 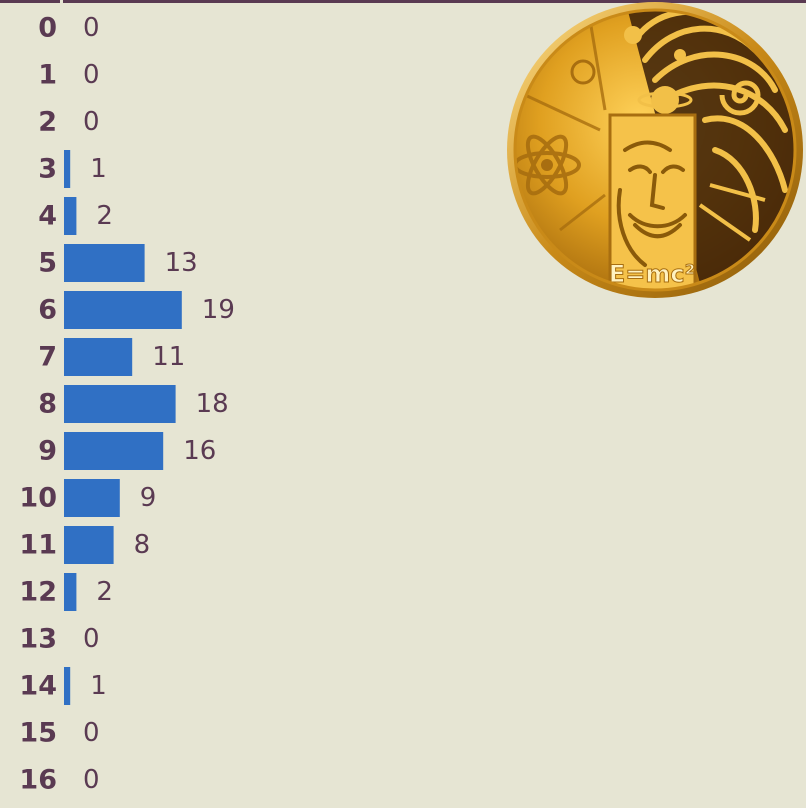 What do you see at coordinates (47, 28) in the screenshot?
I see `category-label: 0` at bounding box center [47, 28].